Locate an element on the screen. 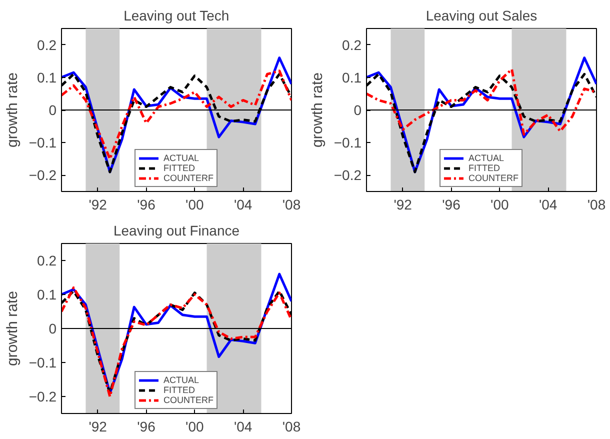 The width and height of the screenshot is (610, 439). chart-title: Leaving out Finance is located at coordinates (176, 230).